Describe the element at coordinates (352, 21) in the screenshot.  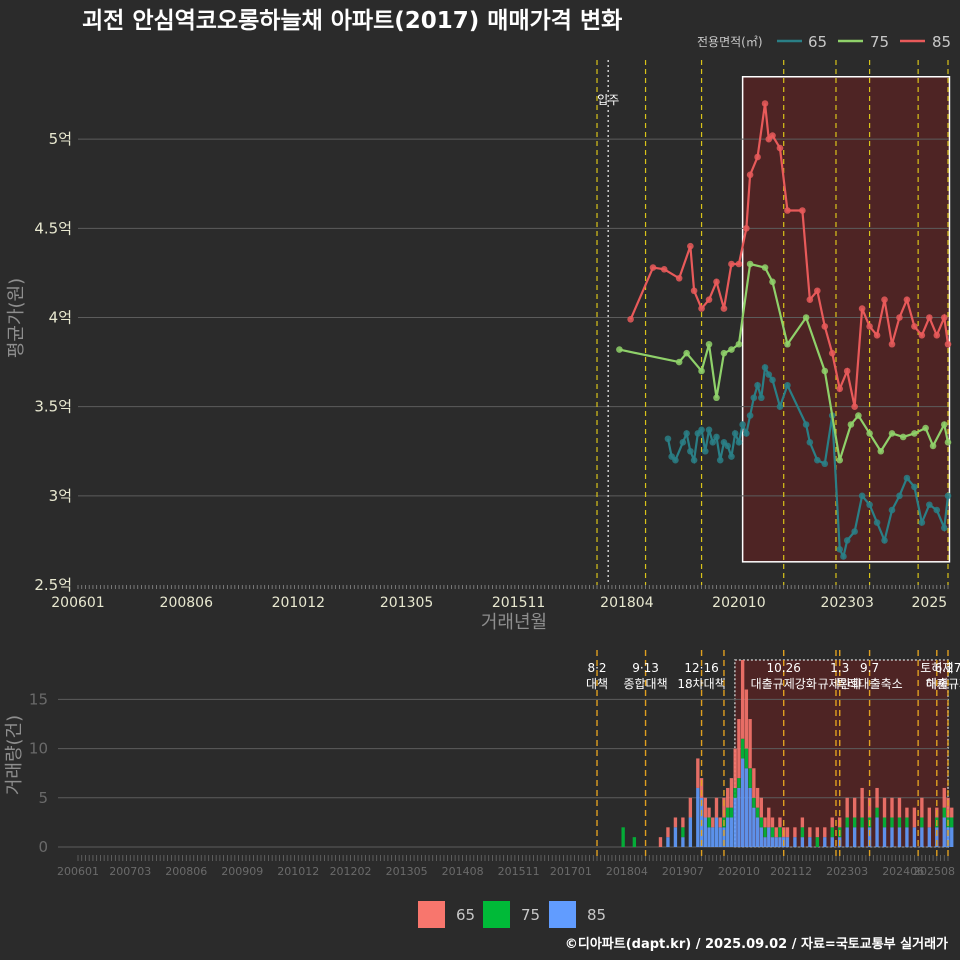
I see `chart-title: 괴전 안심역코오롱하늘채 아파트(2017) 매매가격 변화` at that location.